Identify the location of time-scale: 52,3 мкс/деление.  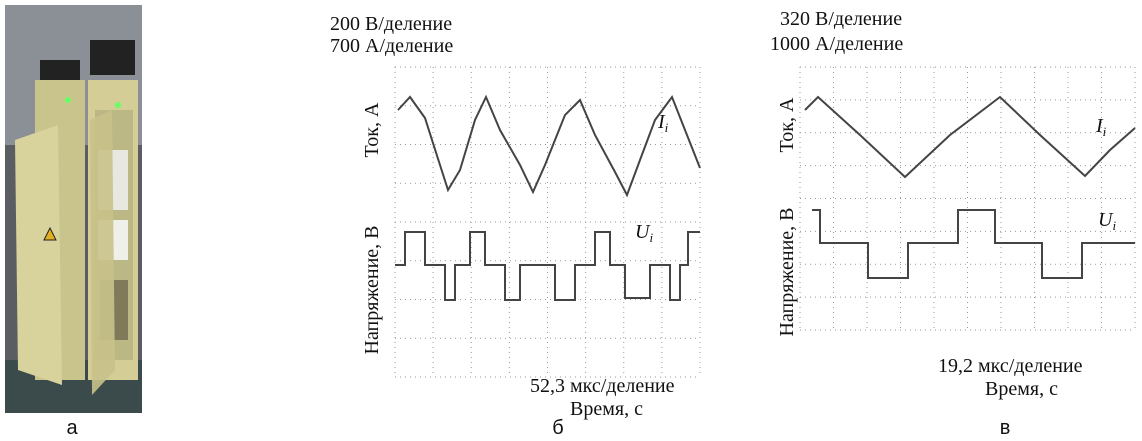
(602, 386).